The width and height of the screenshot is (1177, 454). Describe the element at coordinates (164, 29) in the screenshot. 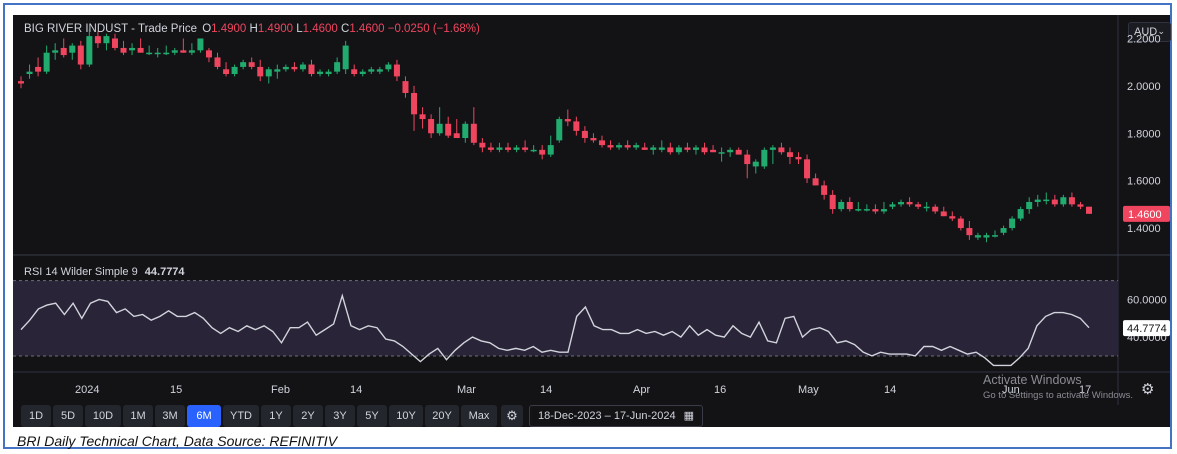

I see `price-type: - Trade Price` at that location.